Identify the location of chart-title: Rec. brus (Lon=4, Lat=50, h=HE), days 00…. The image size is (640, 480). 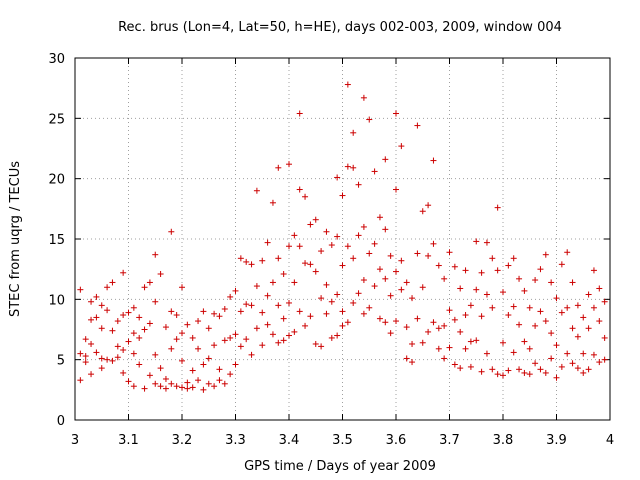
(340, 27).